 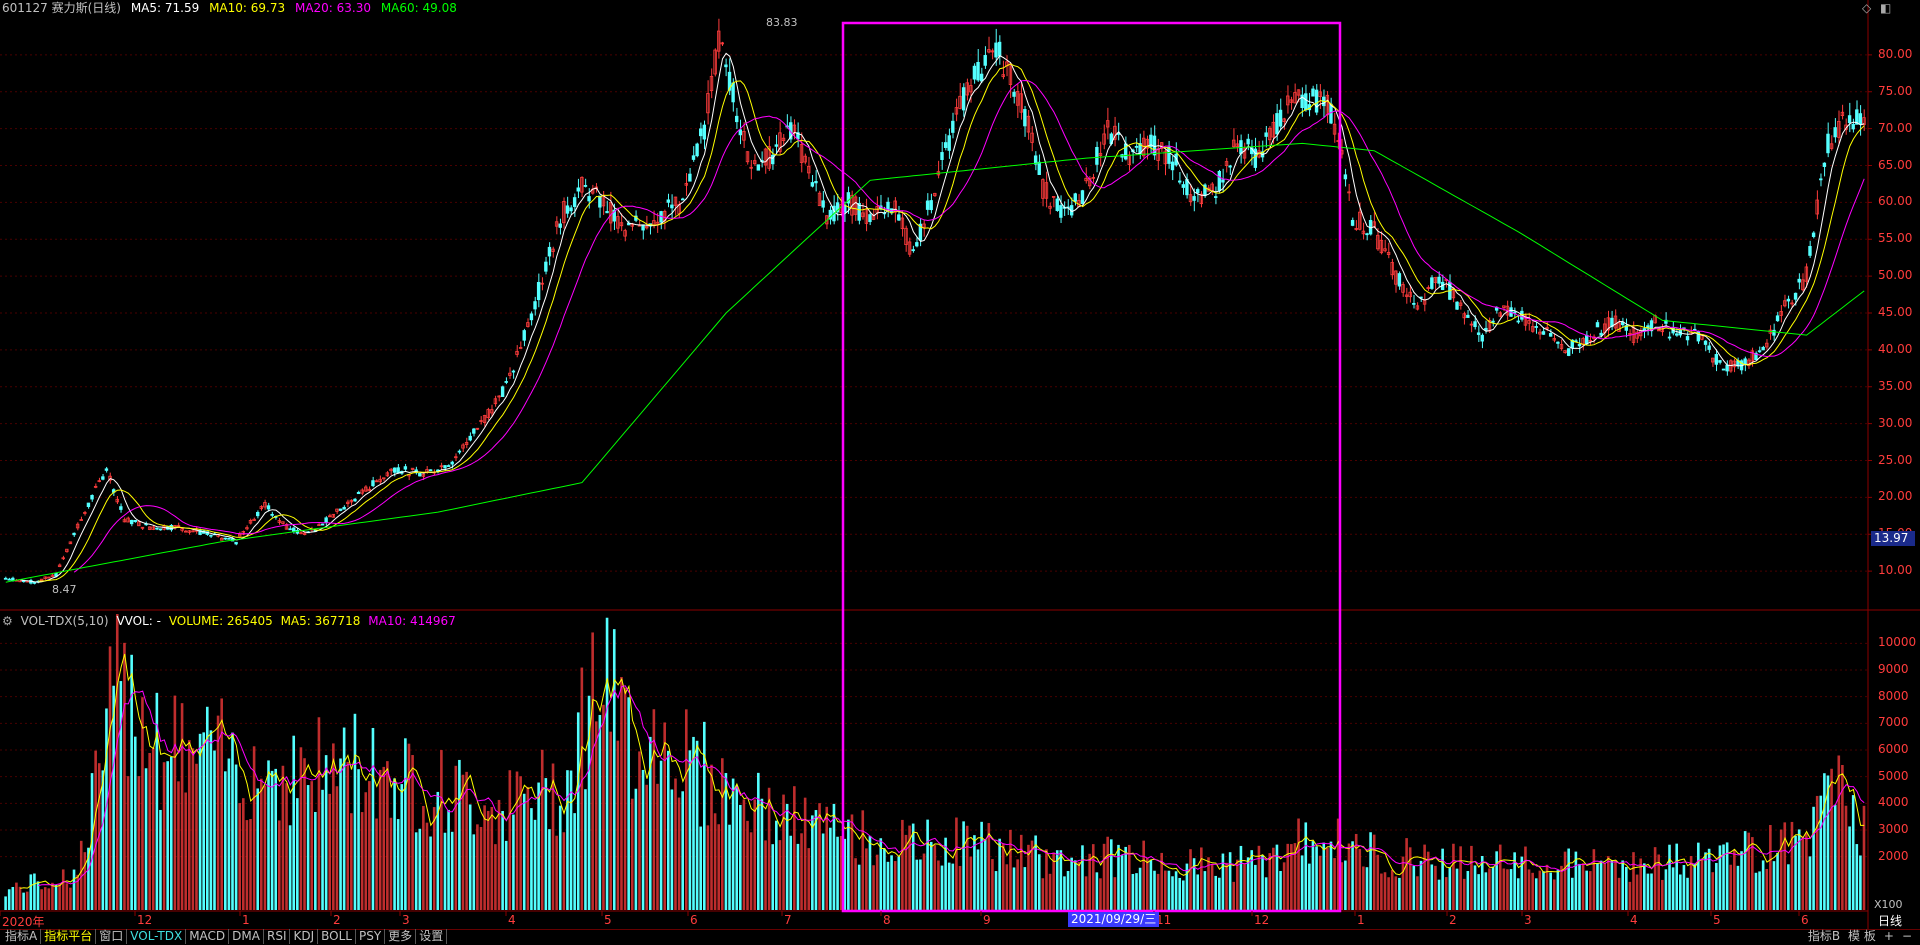 What do you see at coordinates (304, 936) in the screenshot?
I see `tab-7: KDJ` at bounding box center [304, 936].